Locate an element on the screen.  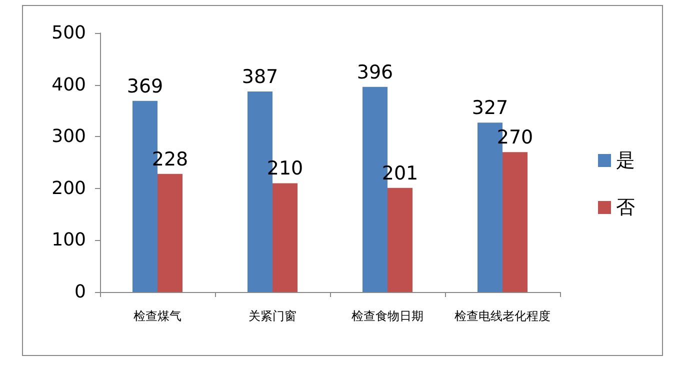
y-tick-label: 300 is located at coordinates (69, 137).